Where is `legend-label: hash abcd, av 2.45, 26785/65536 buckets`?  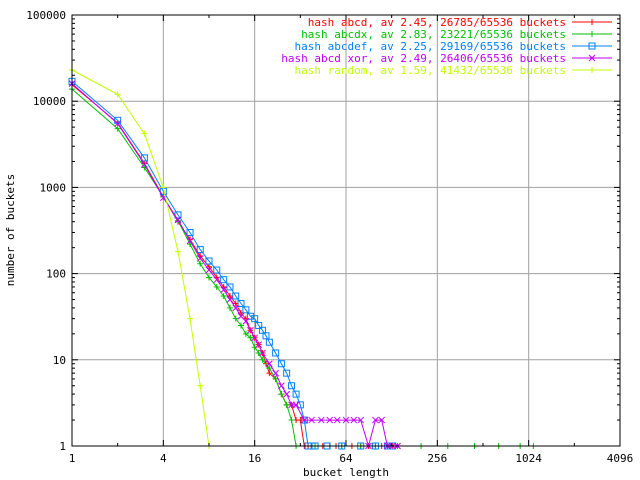
legend-label: hash abcd, av 2.45, 26785/65536 buckets is located at coordinates (437, 22).